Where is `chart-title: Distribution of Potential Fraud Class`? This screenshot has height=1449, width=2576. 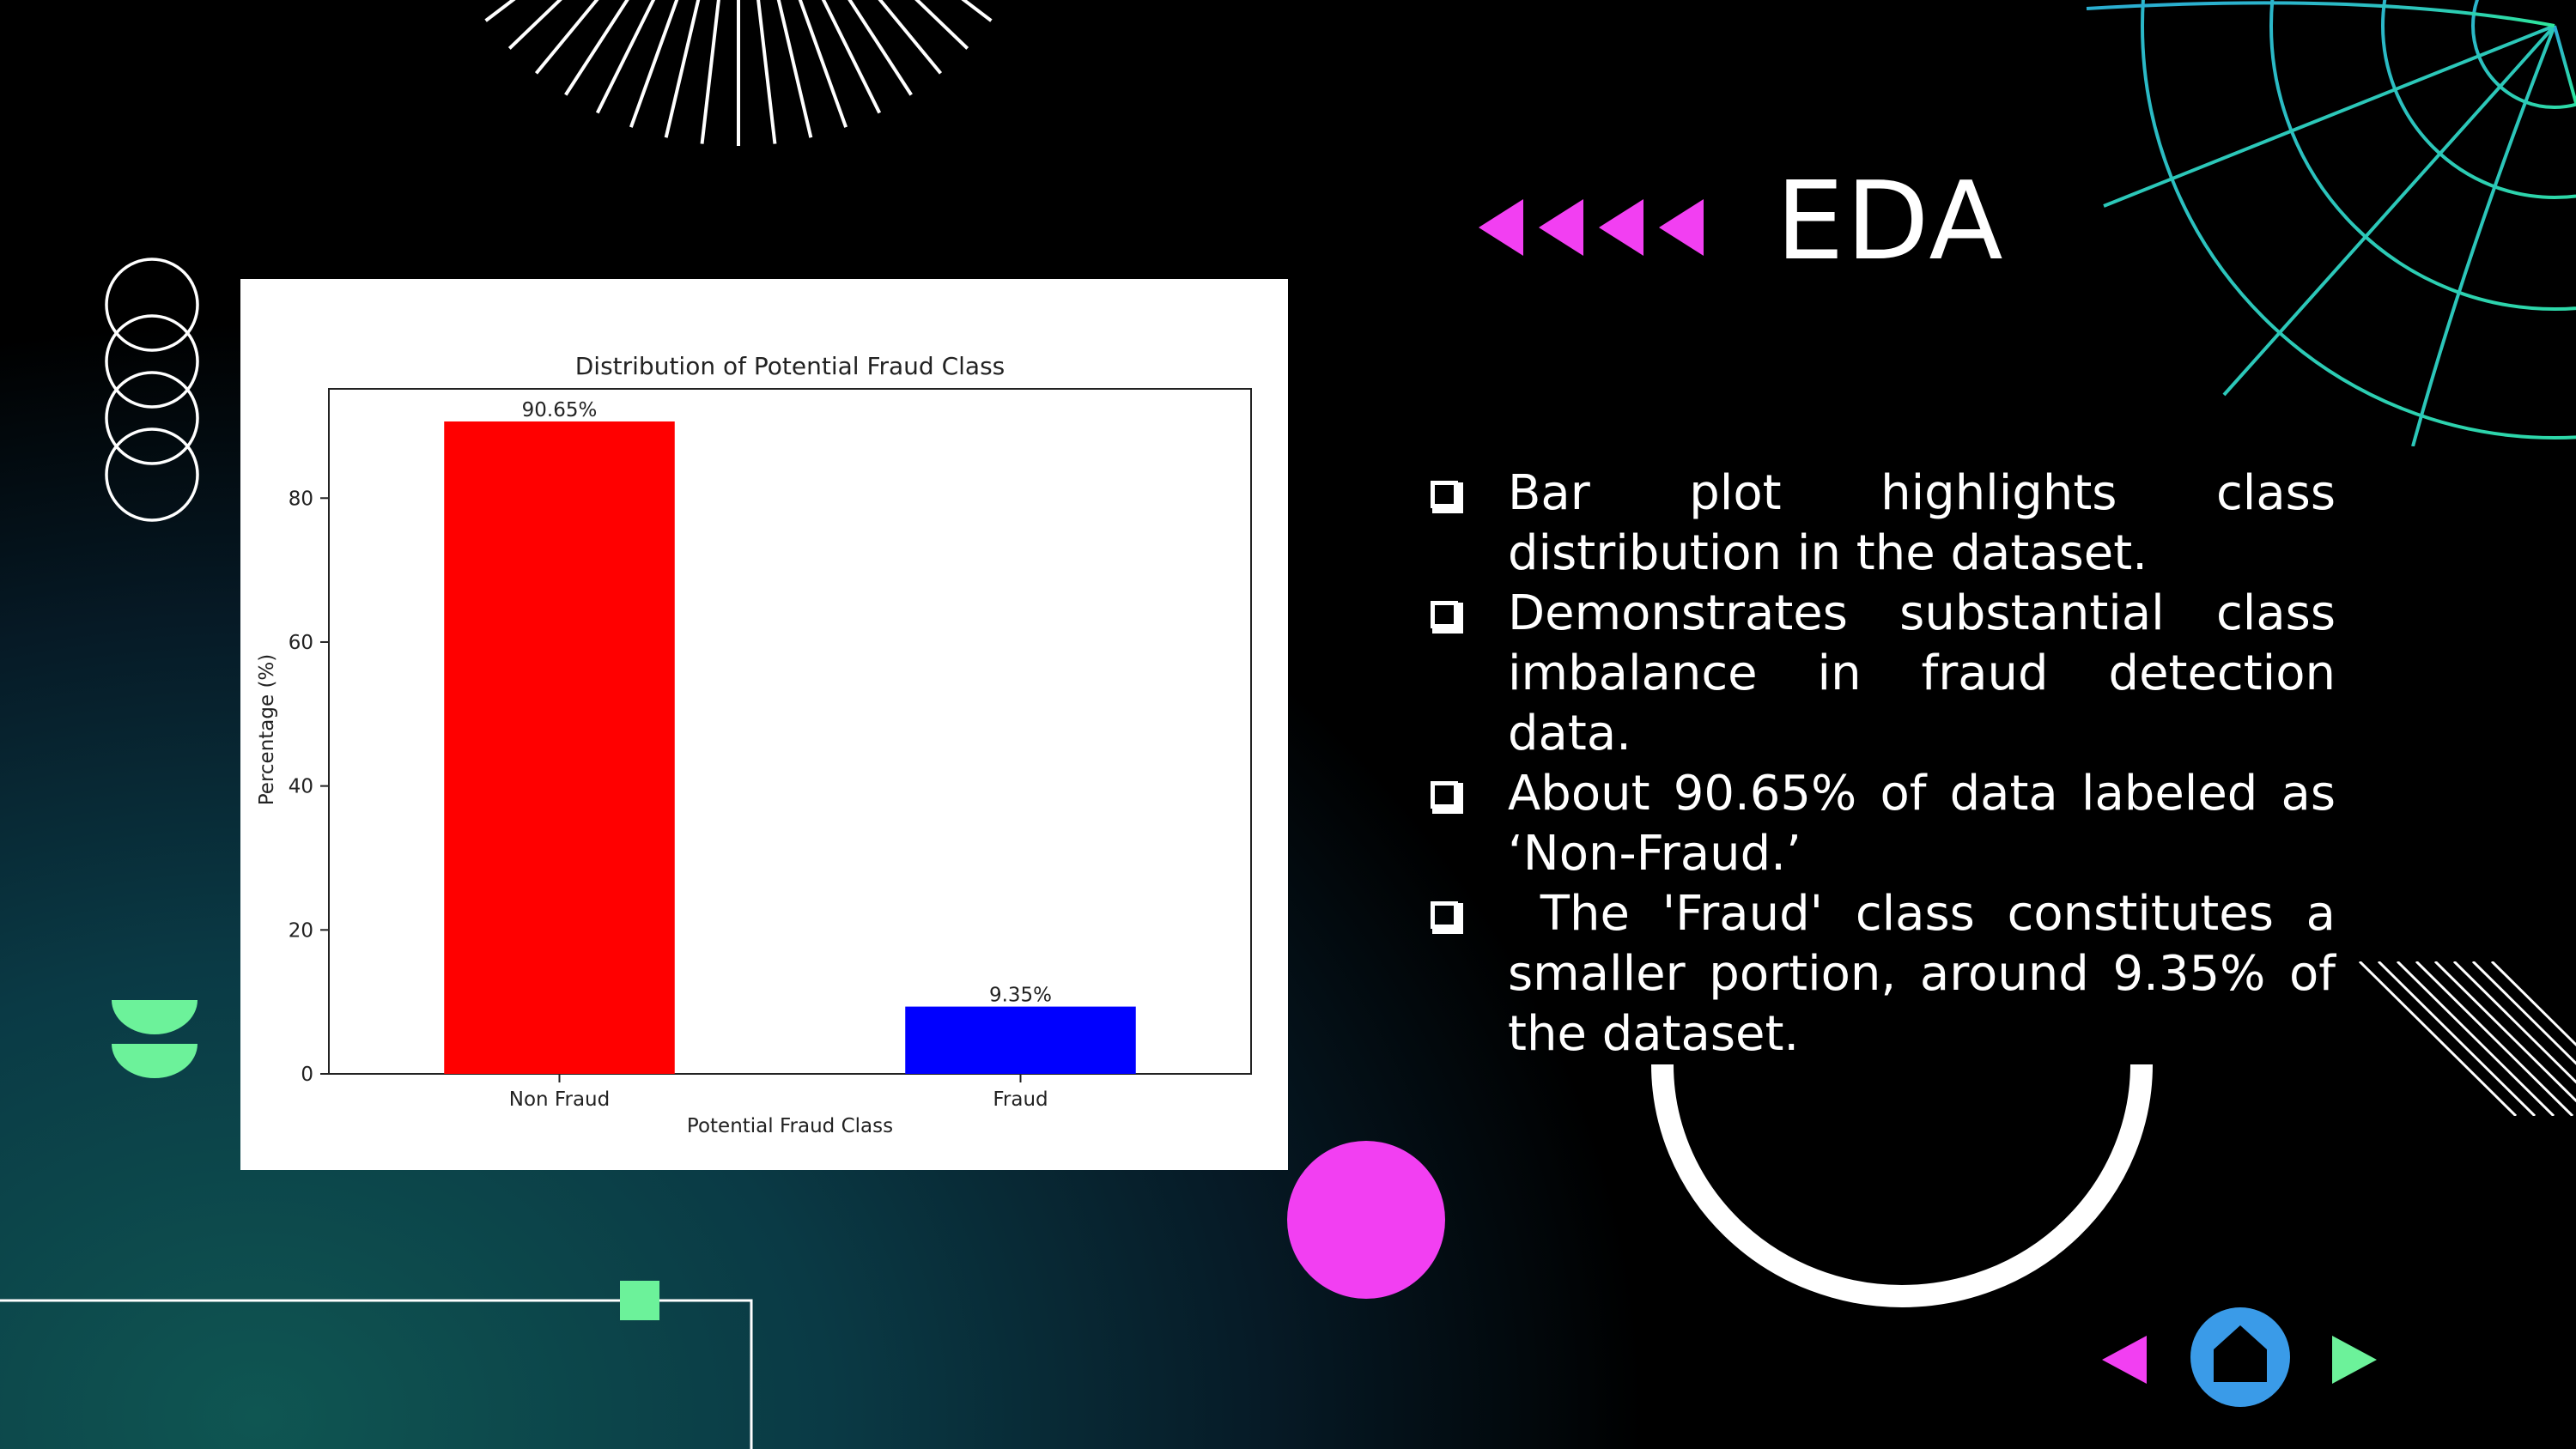 chart-title: Distribution of Potential Fraud Class is located at coordinates (790, 366).